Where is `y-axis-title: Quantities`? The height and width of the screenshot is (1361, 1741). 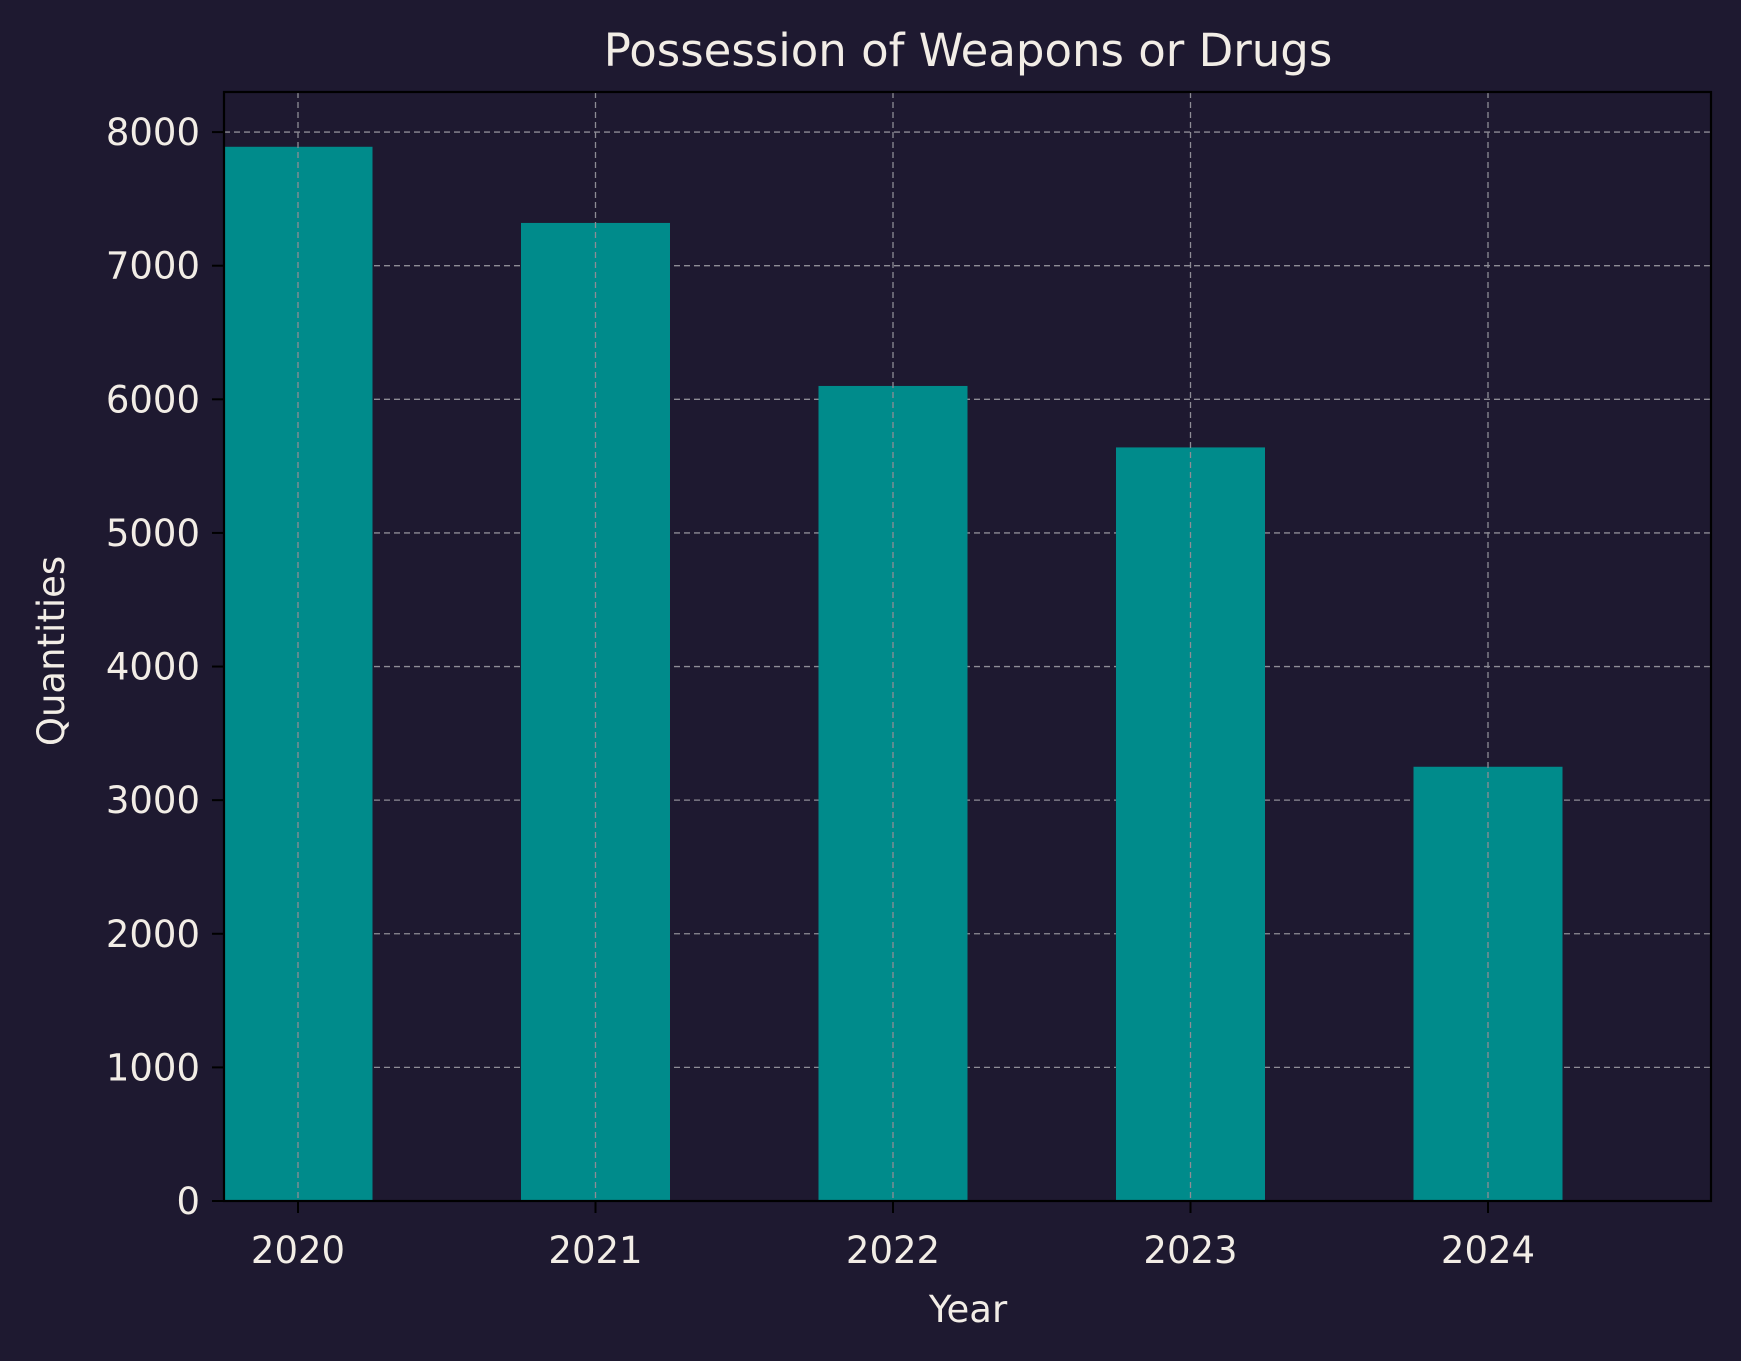 y-axis-title: Quantities is located at coordinates (51, 651).